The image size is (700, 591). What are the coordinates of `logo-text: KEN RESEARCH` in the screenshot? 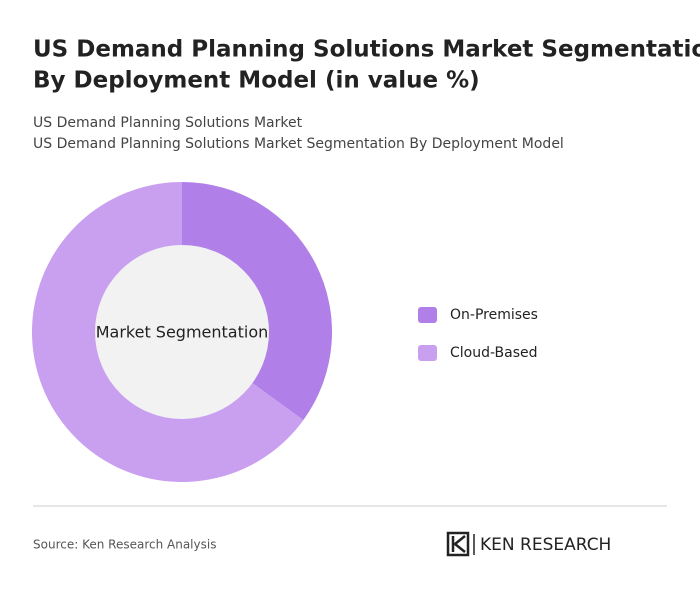 It's located at (545, 545).